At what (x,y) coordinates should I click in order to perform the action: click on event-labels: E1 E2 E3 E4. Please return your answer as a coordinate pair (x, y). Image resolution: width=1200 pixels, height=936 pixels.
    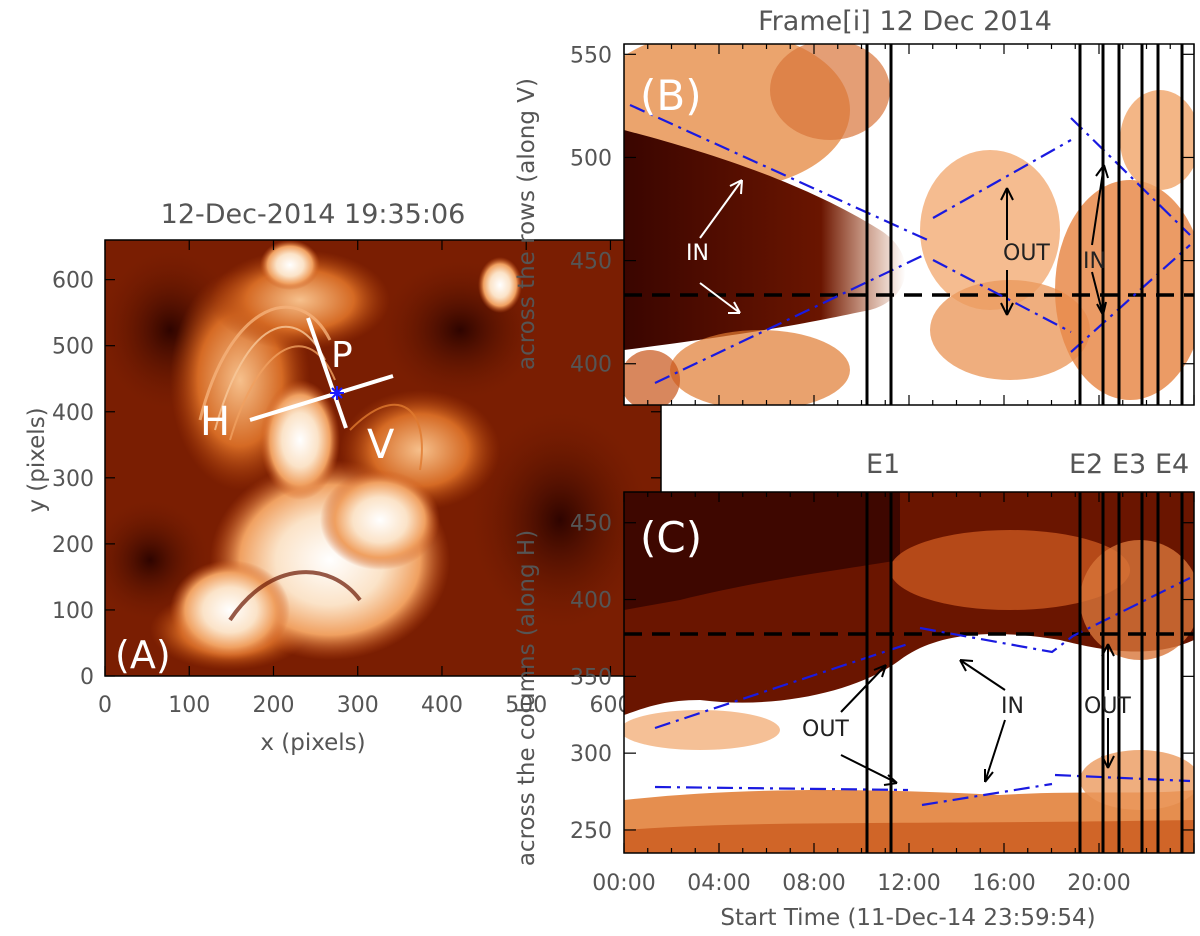
    Looking at the image, I should click on (1027, 464).